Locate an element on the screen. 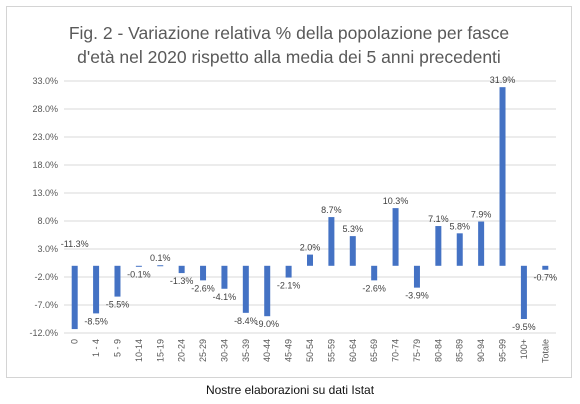 The height and width of the screenshot is (404, 580). category-label: 1 - 4 is located at coordinates (96, 348).